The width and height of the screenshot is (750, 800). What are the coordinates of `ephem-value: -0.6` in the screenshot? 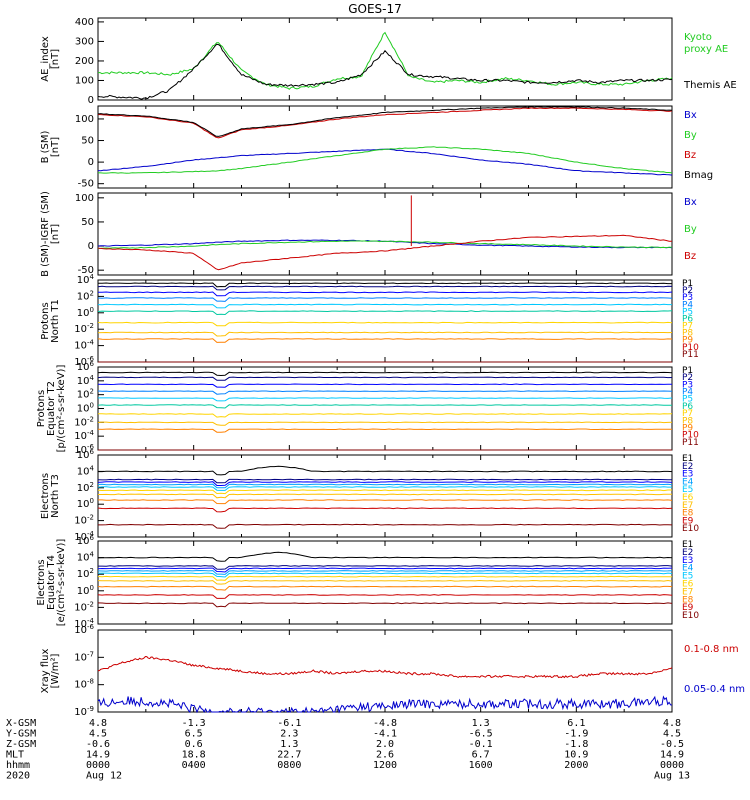 It's located at (98, 744).